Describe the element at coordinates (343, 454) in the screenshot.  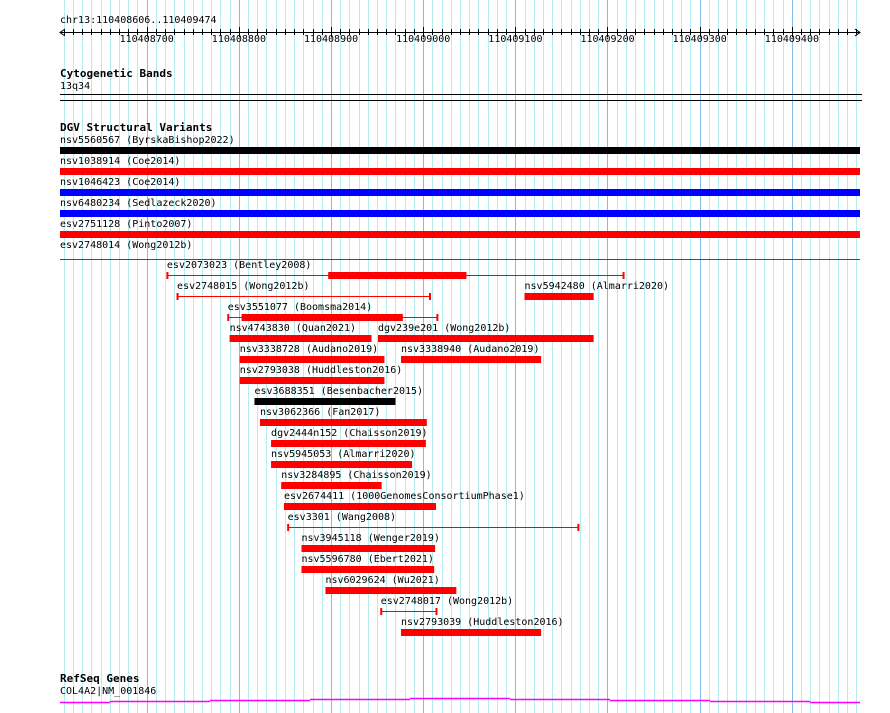
I see `variant-label: nsv5945053 (Almarri2020)` at that location.